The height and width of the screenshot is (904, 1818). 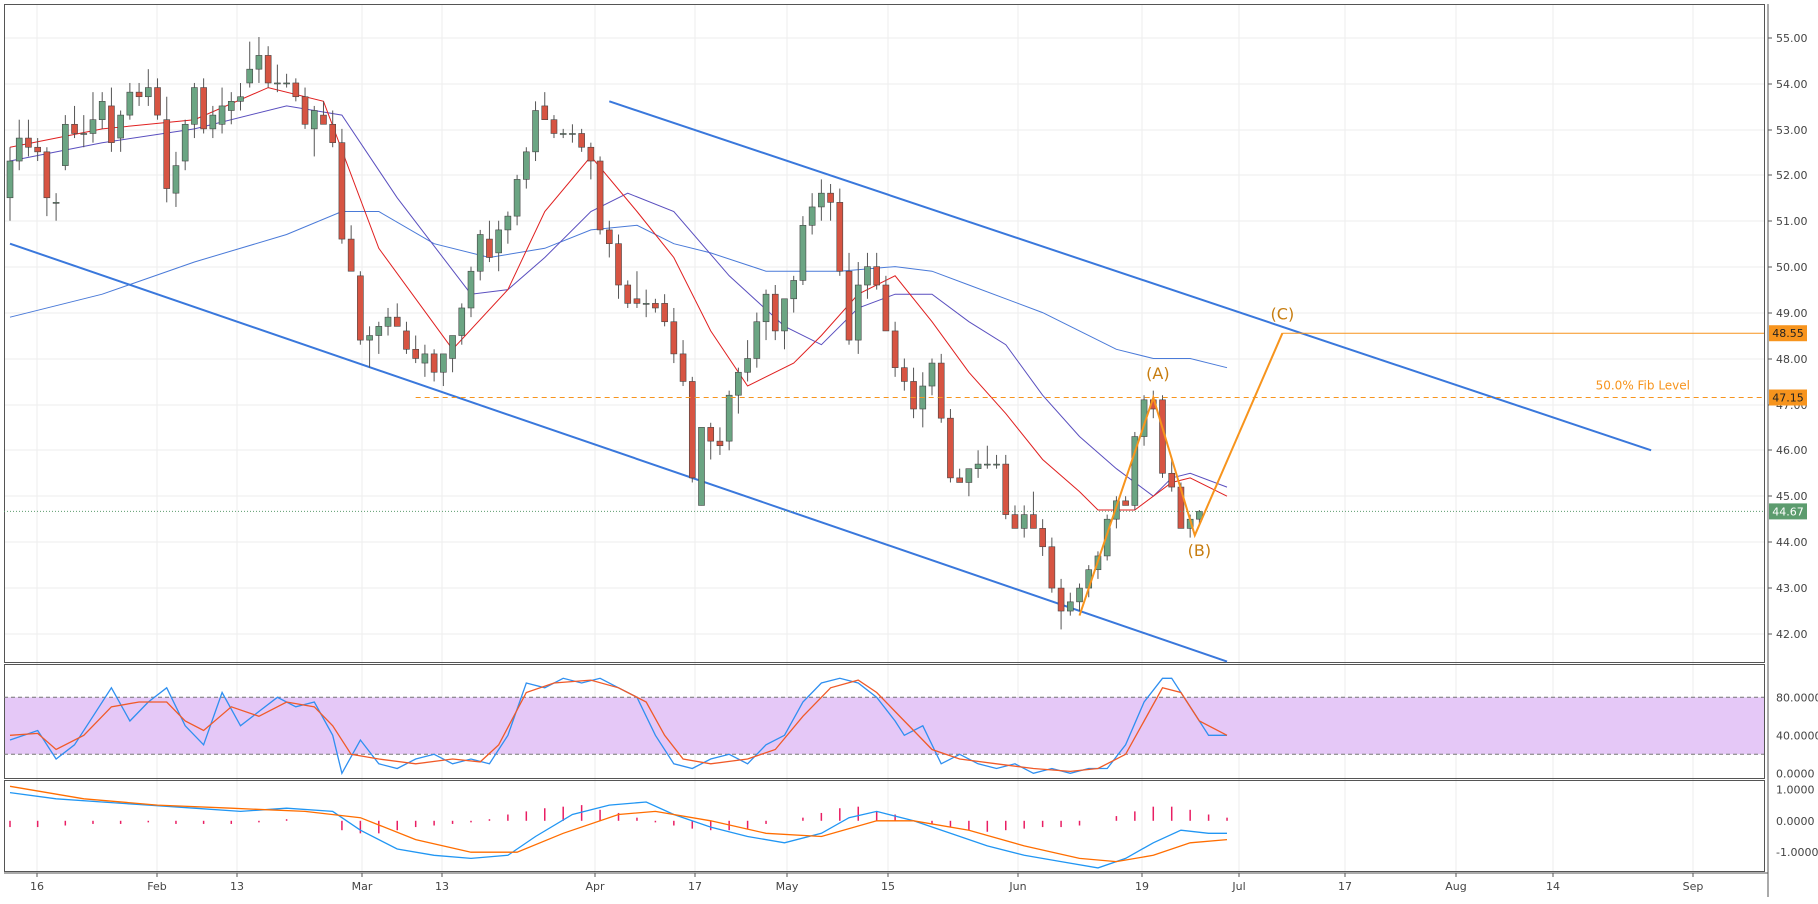 I want to click on macd-panel-frame, so click(x=884, y=826).